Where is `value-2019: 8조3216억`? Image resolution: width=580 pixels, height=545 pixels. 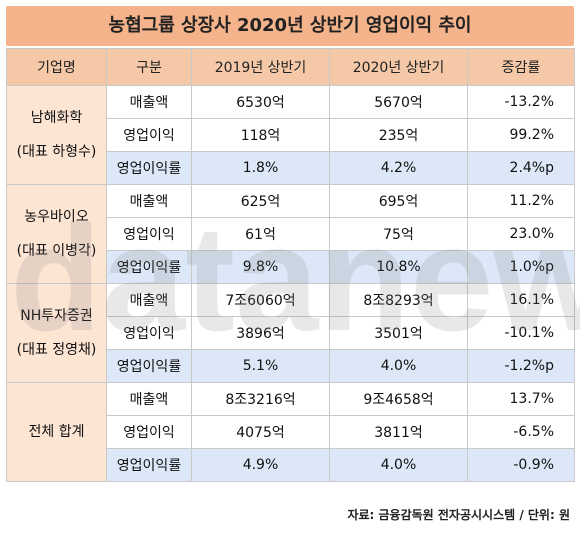
value-2019: 8조3216억 is located at coordinates (260, 399).